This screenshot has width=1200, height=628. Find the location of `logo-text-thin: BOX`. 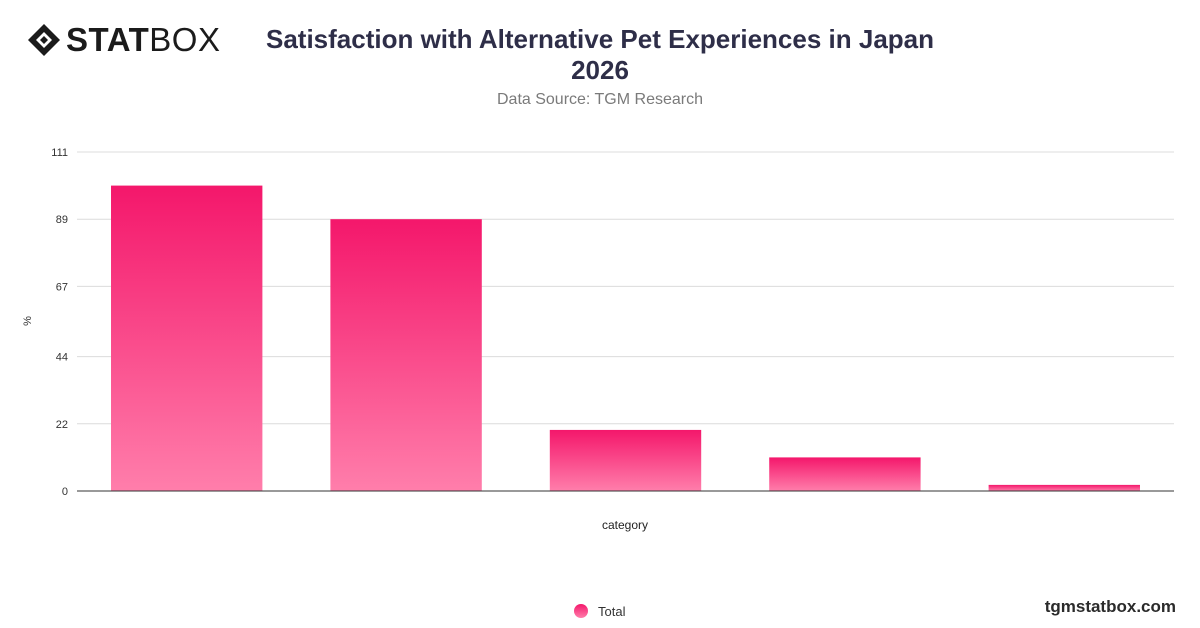

logo-text-thin: BOX is located at coordinates (185, 39).